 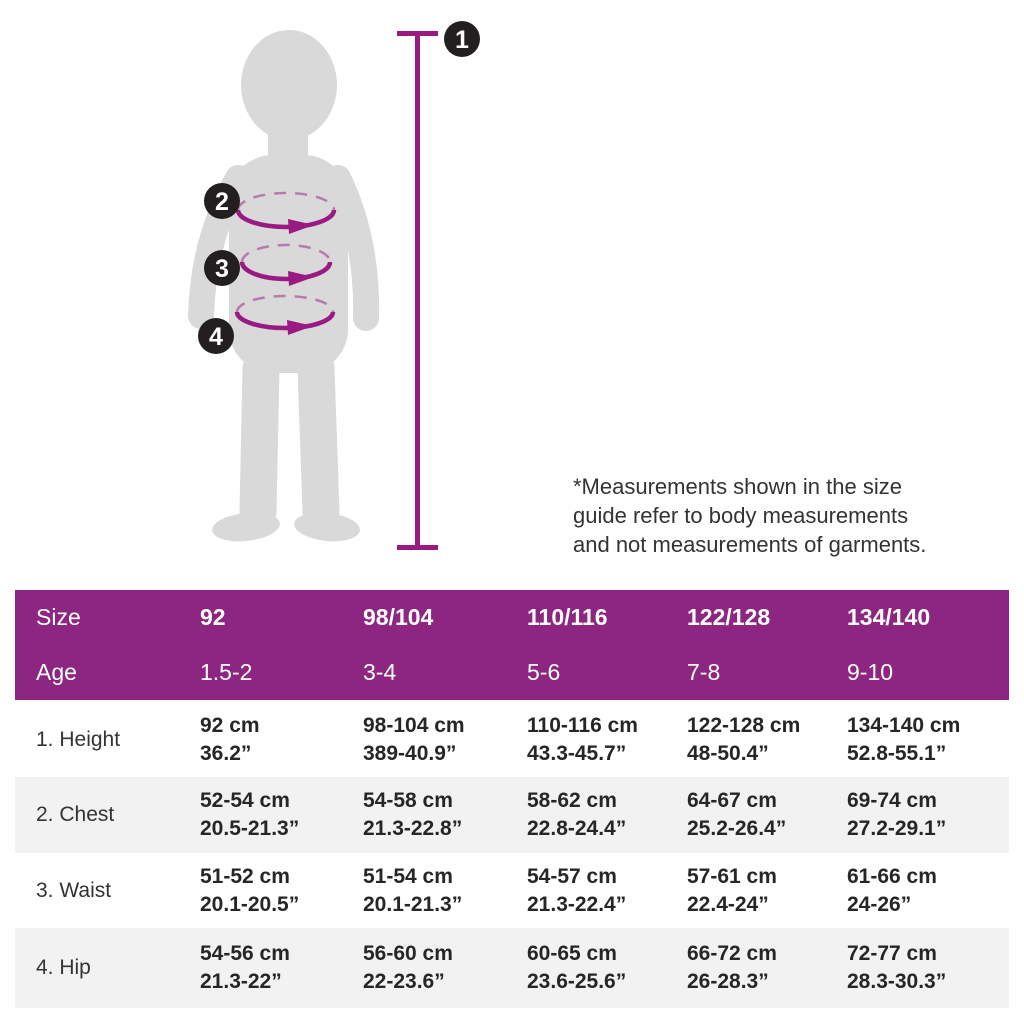 What do you see at coordinates (767, 968) in the screenshot?
I see `hip-cell-4: 66-72 cm 26-28.3”` at bounding box center [767, 968].